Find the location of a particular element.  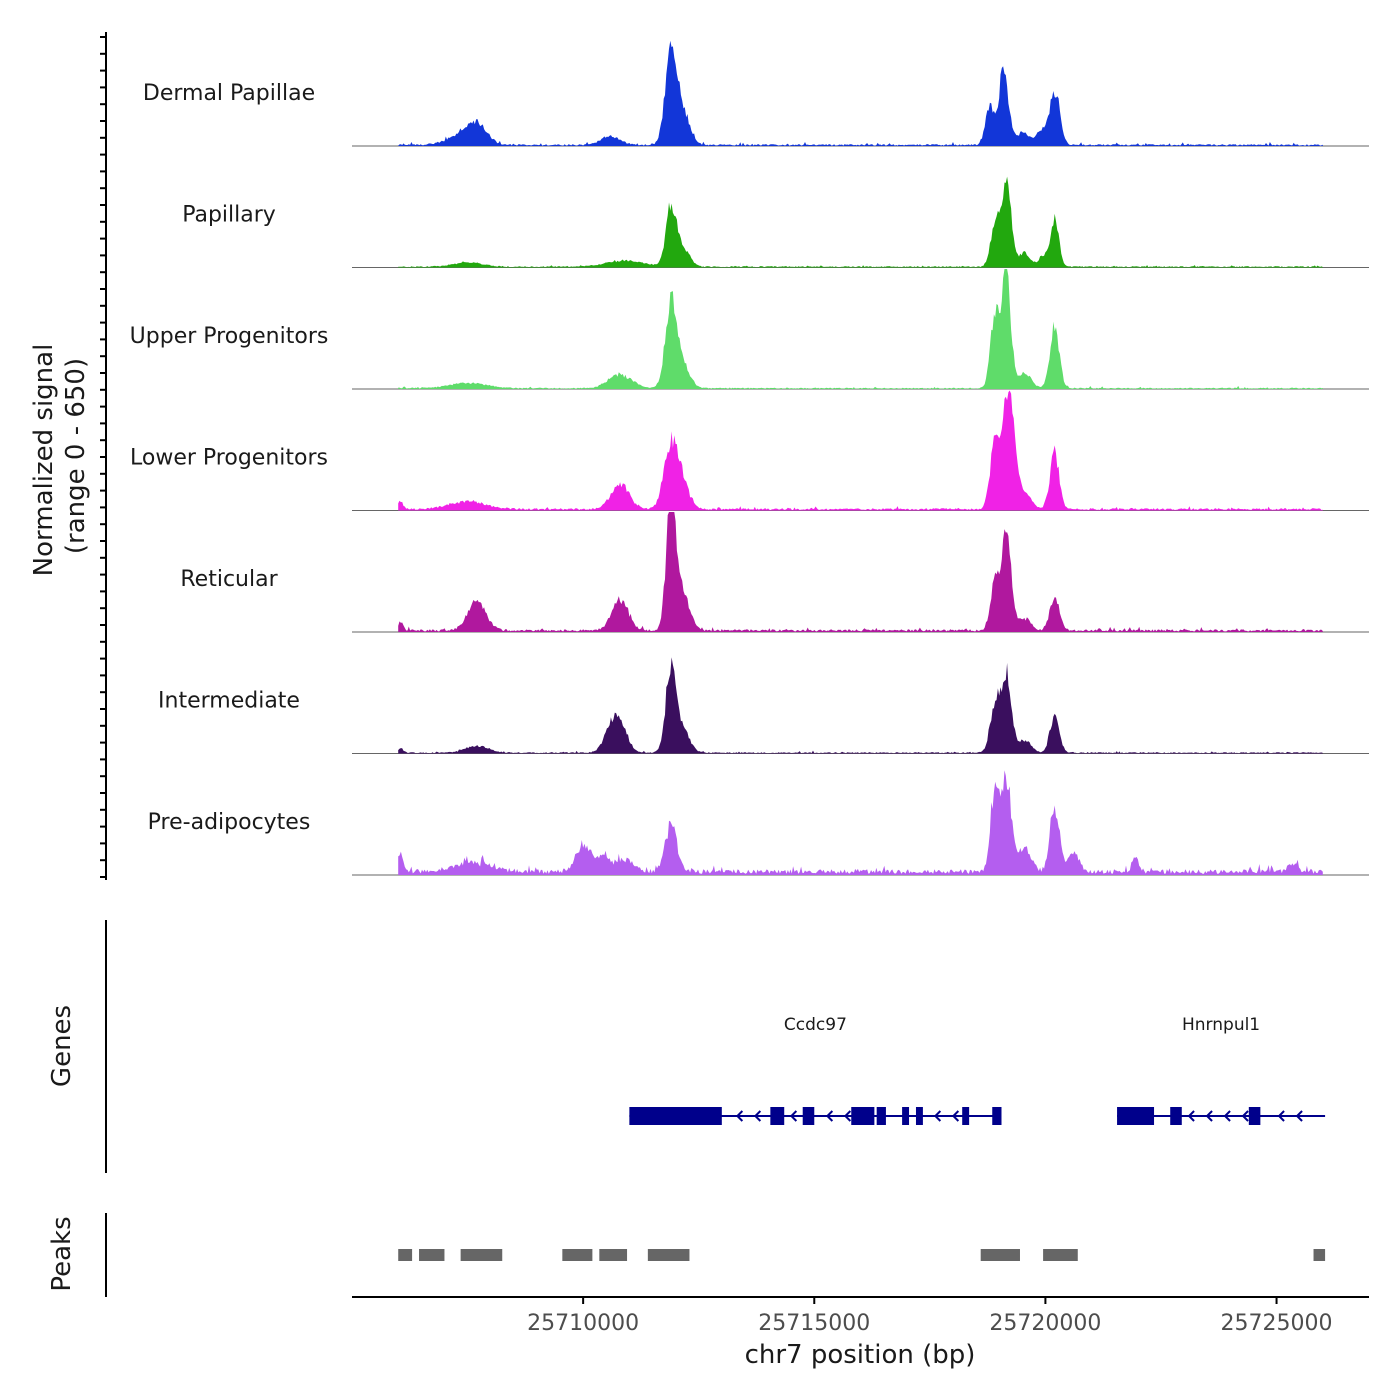

track-dermal-papillae: Dermal Papillae is located at coordinates (756, 93).